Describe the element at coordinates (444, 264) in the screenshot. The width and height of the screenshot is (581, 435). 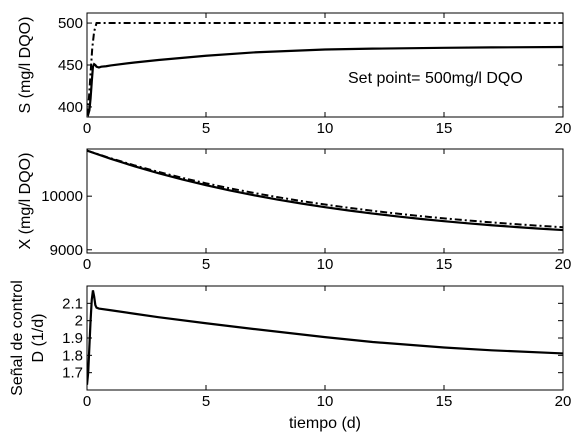
I see `panel-x-xtick-label: 15` at that location.